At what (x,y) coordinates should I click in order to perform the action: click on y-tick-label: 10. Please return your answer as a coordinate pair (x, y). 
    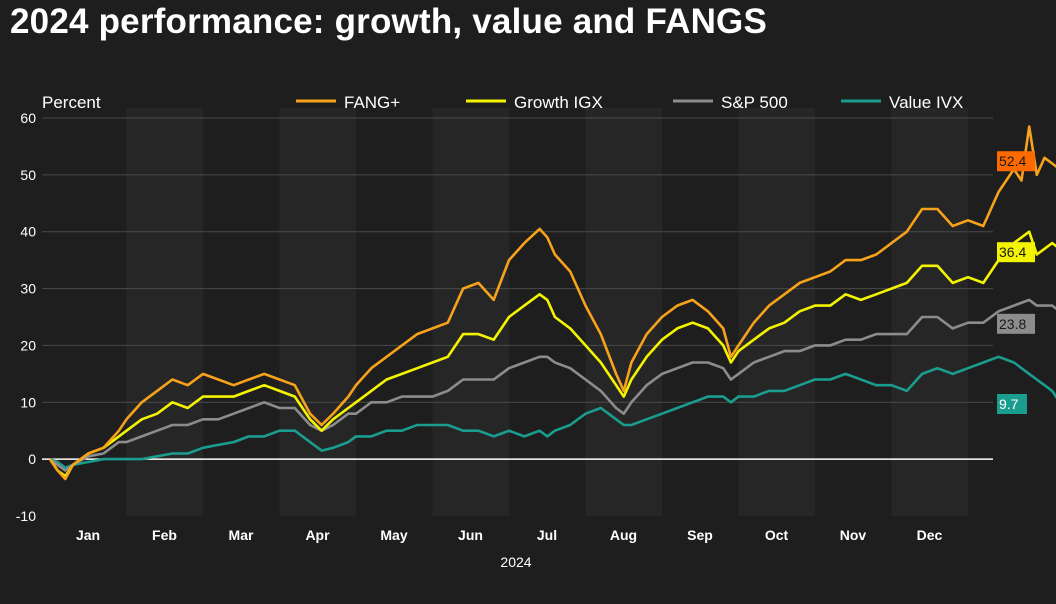
    Looking at the image, I should click on (28, 402).